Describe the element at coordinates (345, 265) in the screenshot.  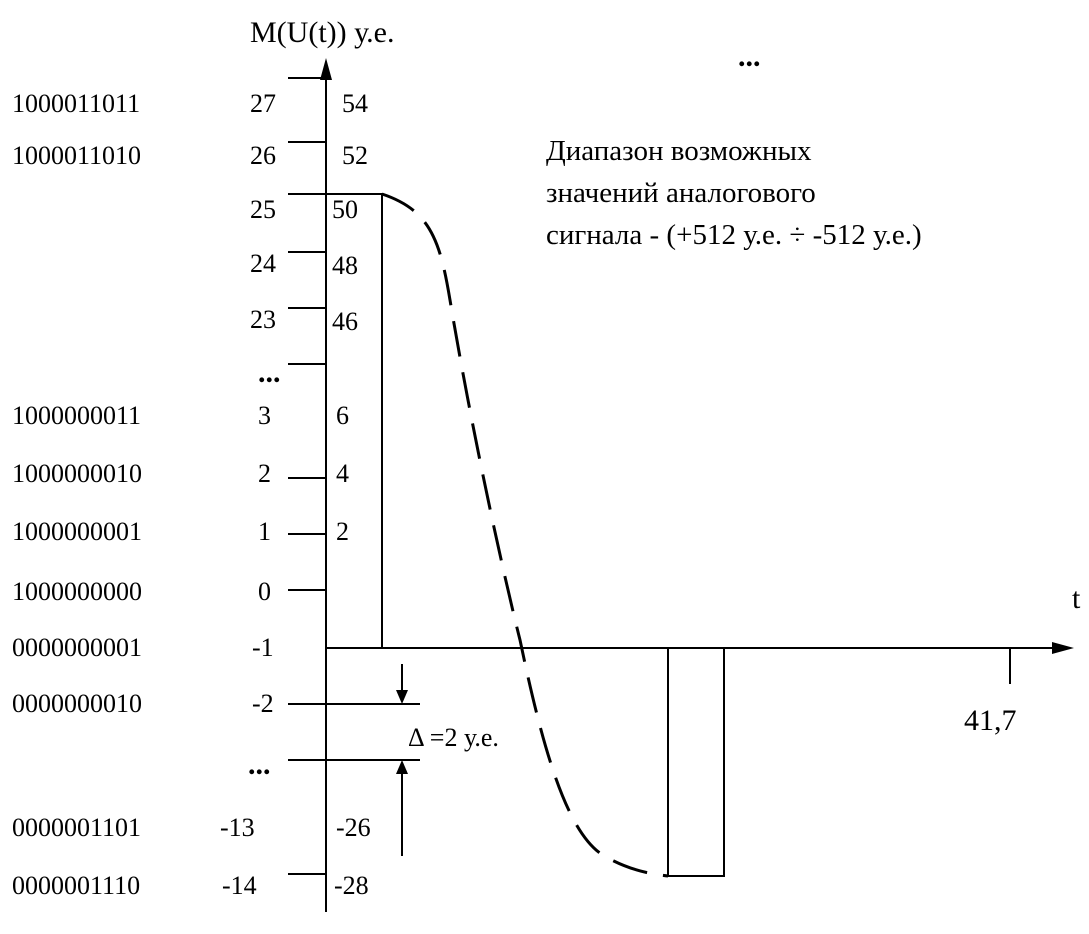
I see `value-48: 48` at that location.